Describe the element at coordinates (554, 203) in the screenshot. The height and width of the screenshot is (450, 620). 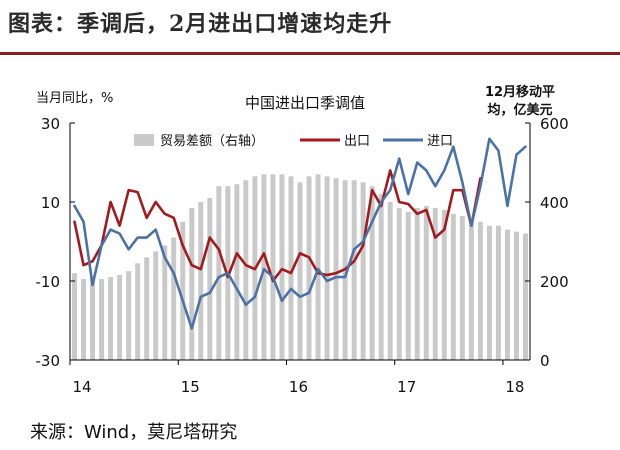
I see `right-tick-label: 400` at that location.